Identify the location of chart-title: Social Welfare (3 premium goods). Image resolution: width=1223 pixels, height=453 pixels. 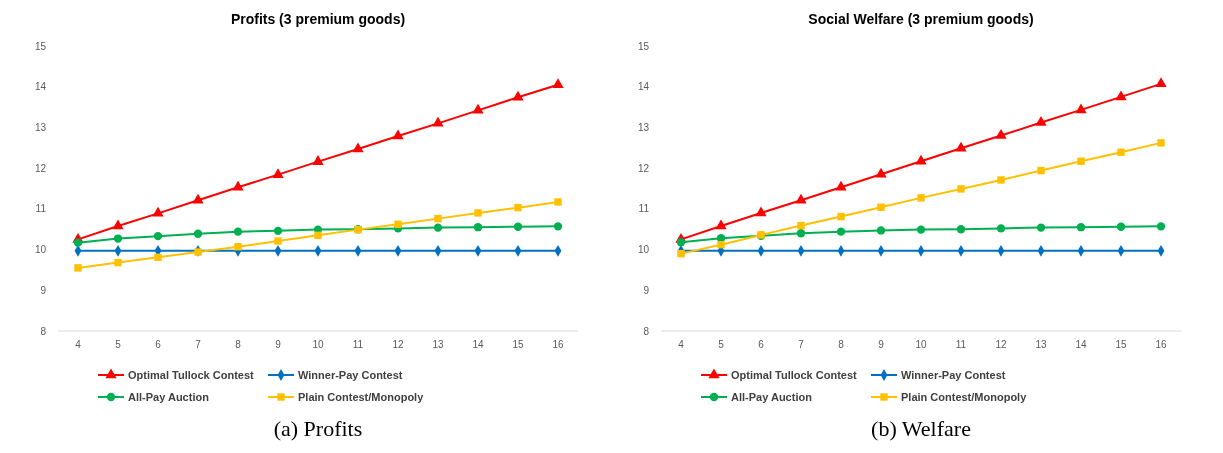
(921, 19).